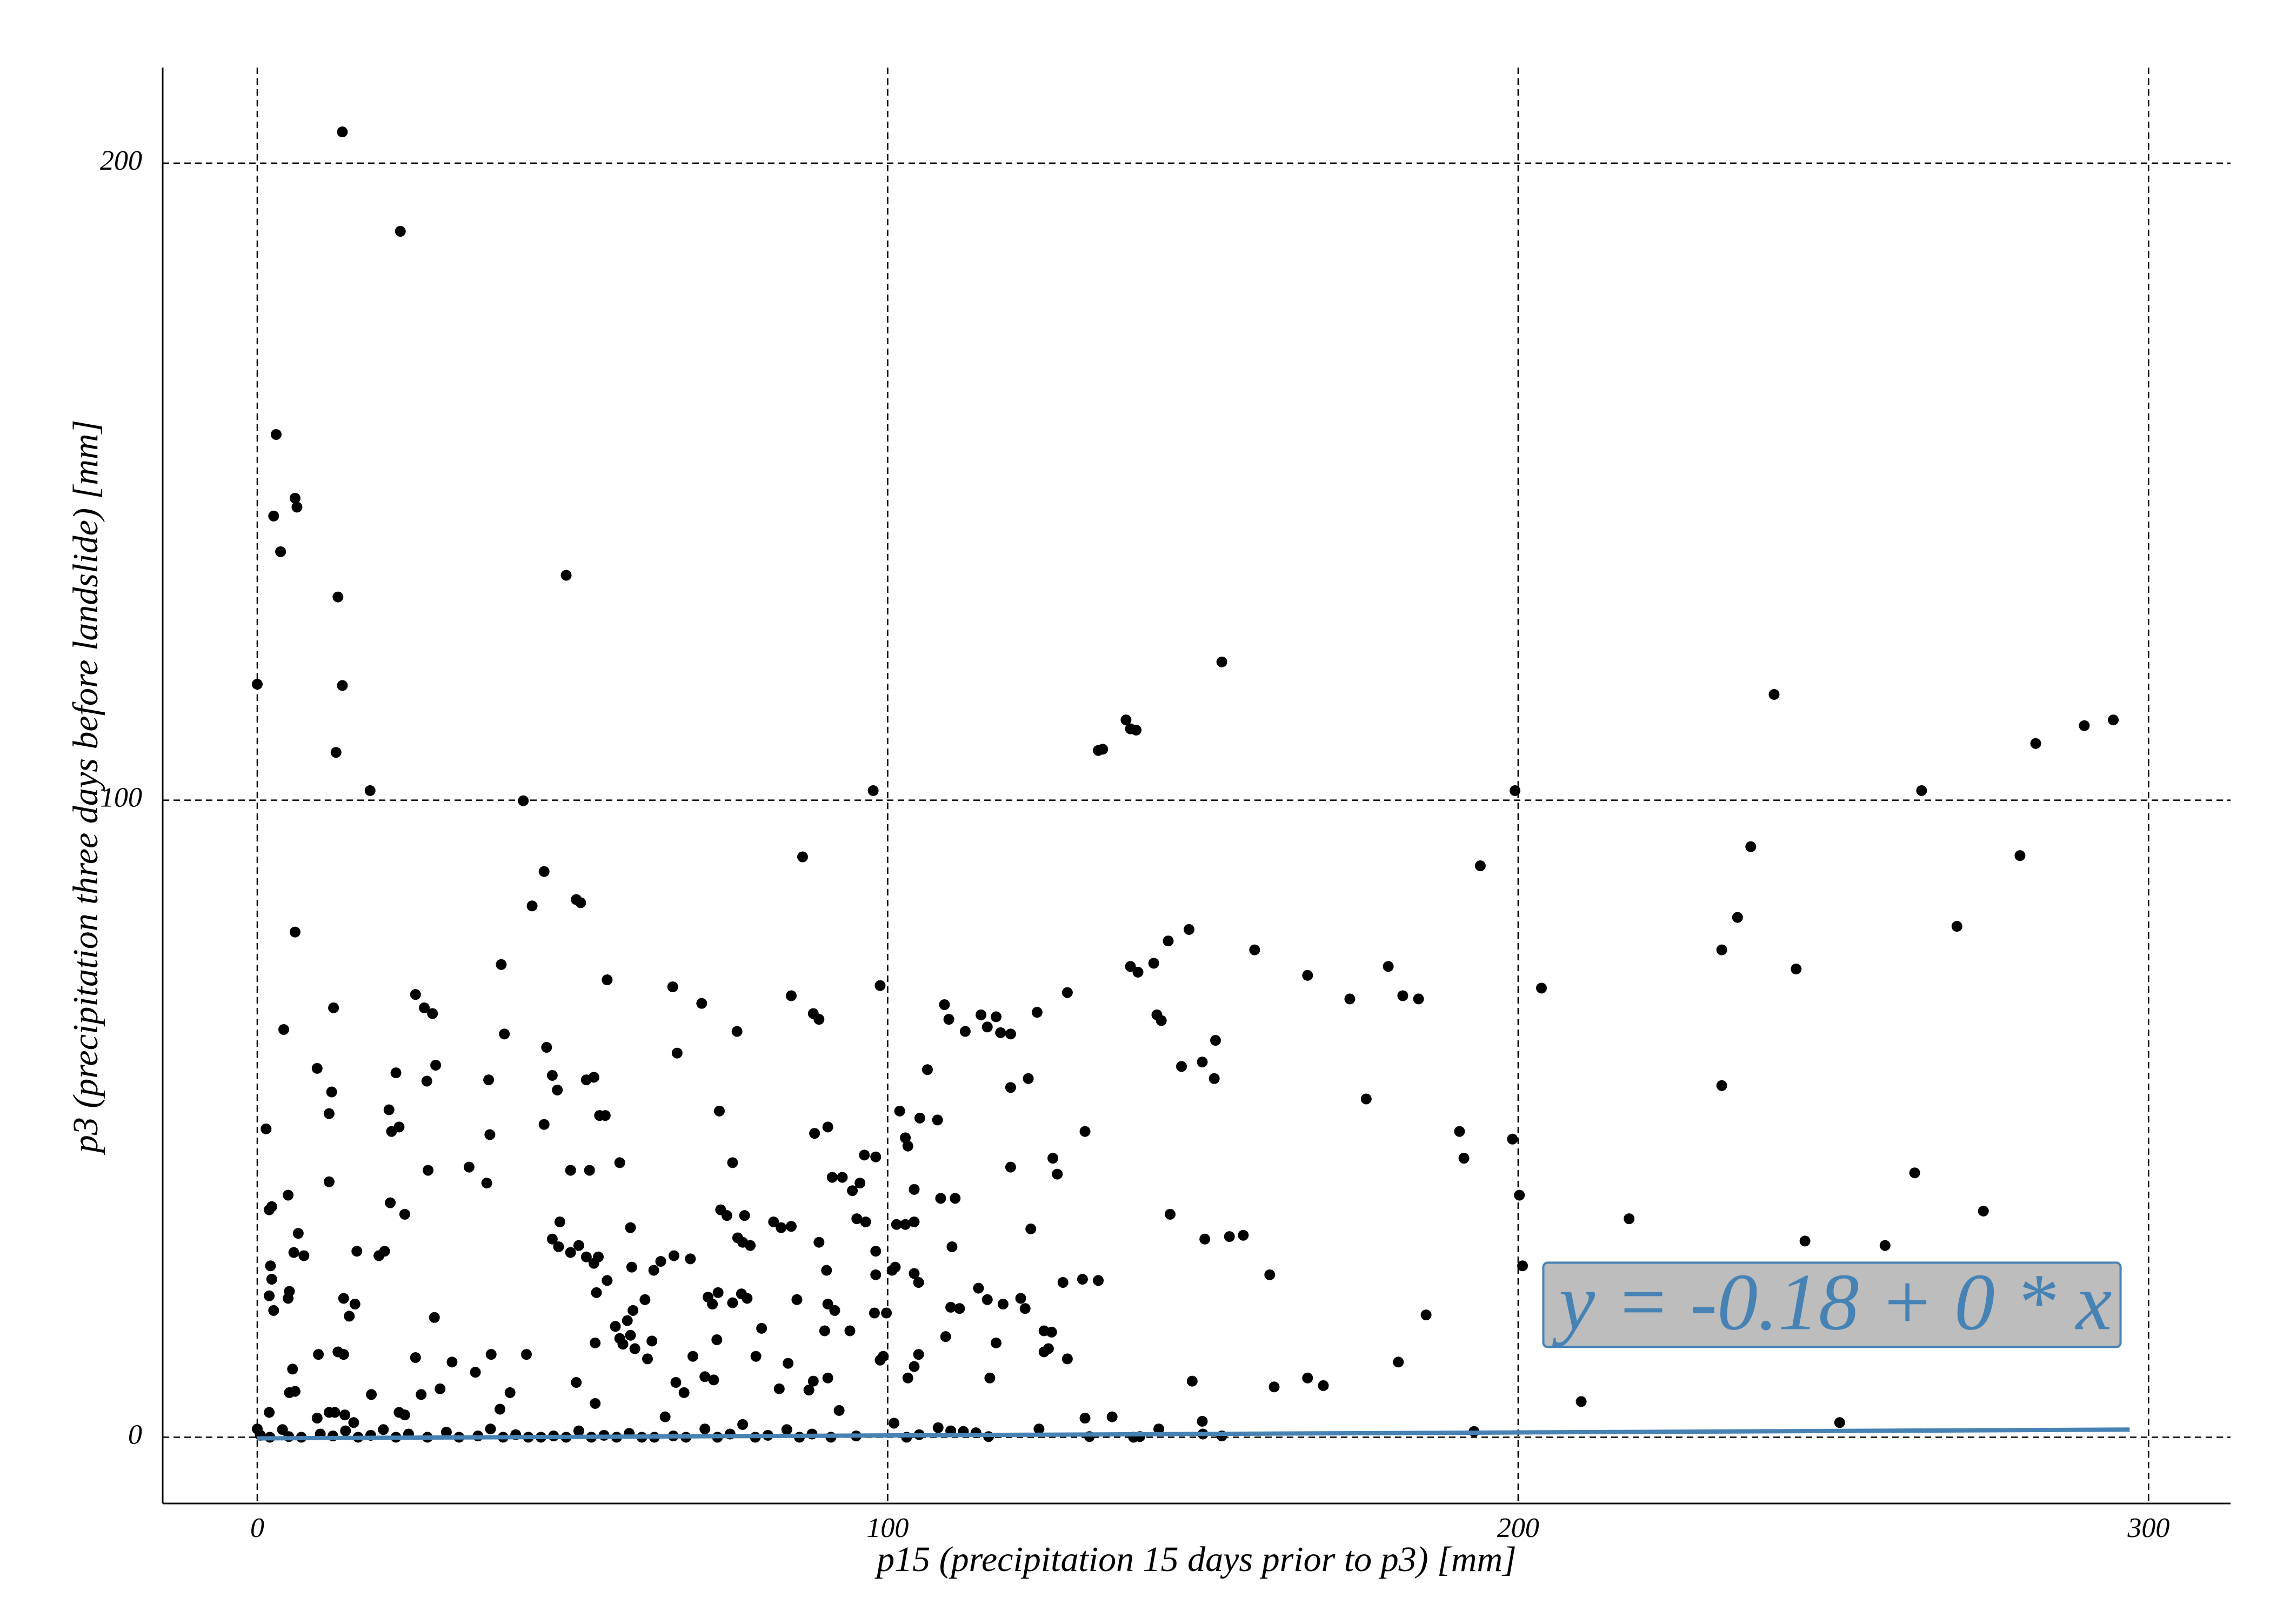  What do you see at coordinates (135, 1435) in the screenshot?
I see `y-tick-label: 0` at bounding box center [135, 1435].